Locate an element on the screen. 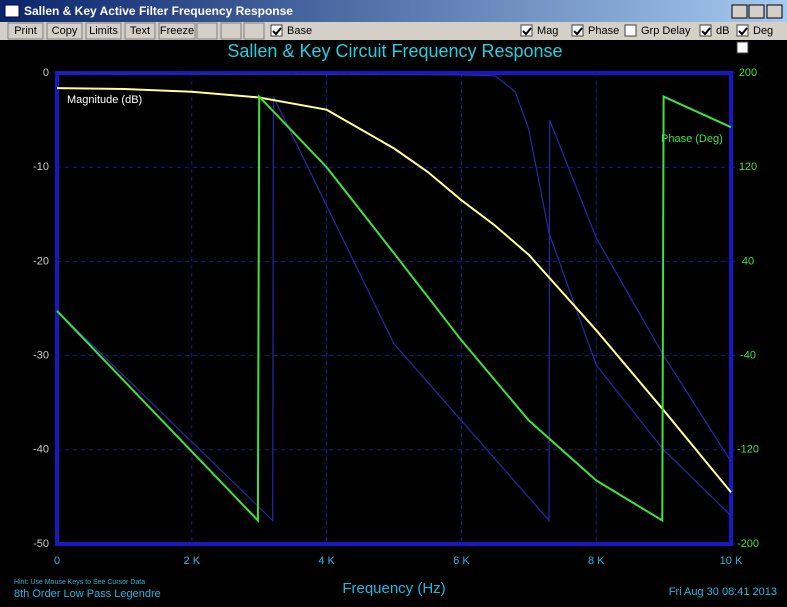 The width and height of the screenshot is (787, 607). y-tick-label: -40 is located at coordinates (41, 450).